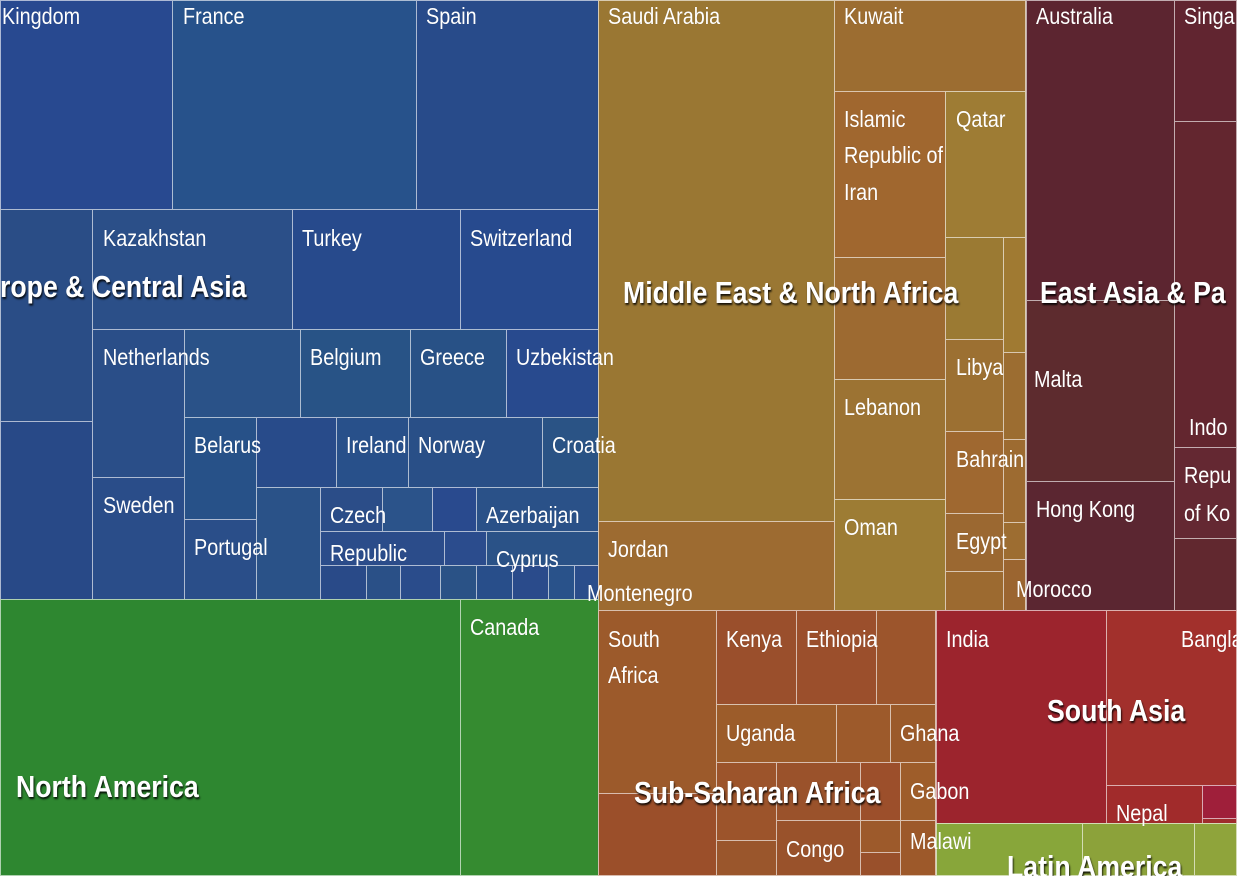 This screenshot has height=876, width=1237. What do you see at coordinates (86, 105) in the screenshot?
I see `tile-kingdom` at bounding box center [86, 105].